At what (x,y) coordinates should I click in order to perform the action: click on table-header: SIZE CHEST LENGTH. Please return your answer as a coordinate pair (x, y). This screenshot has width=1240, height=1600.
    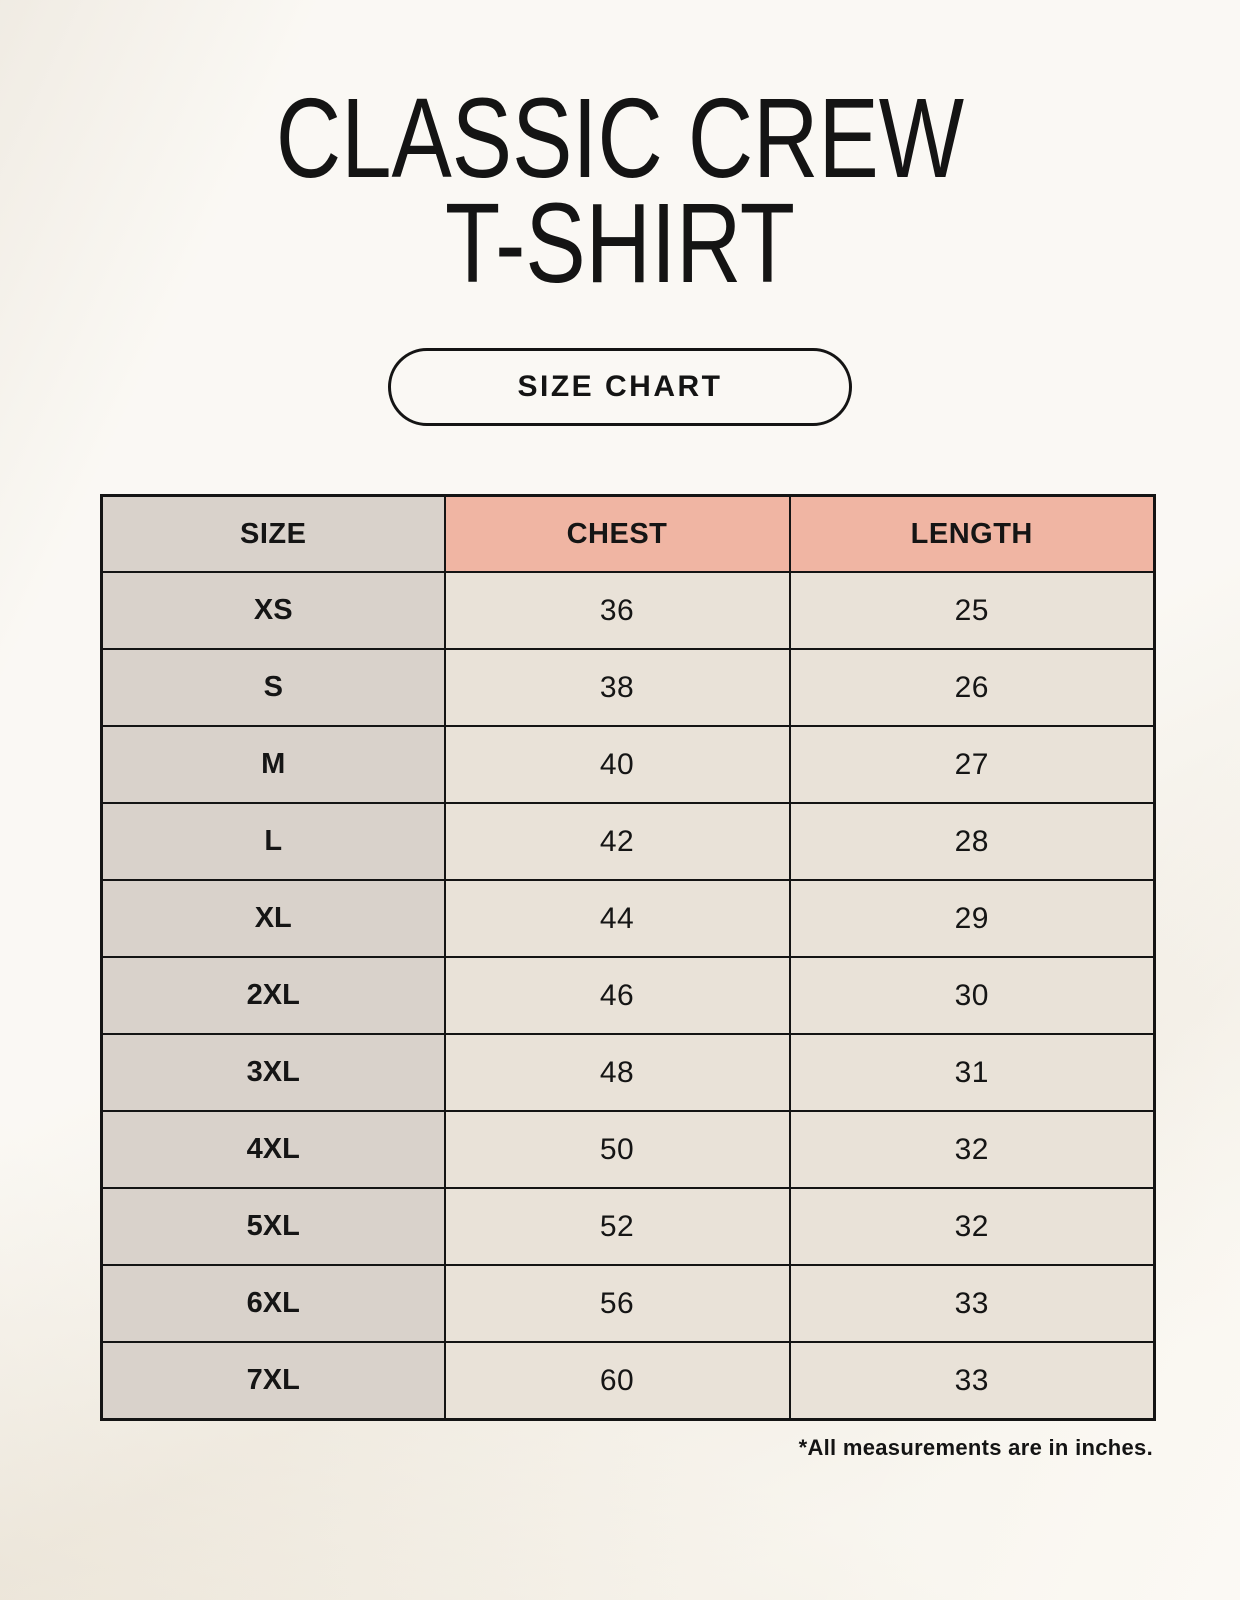
    Looking at the image, I should click on (628, 534).